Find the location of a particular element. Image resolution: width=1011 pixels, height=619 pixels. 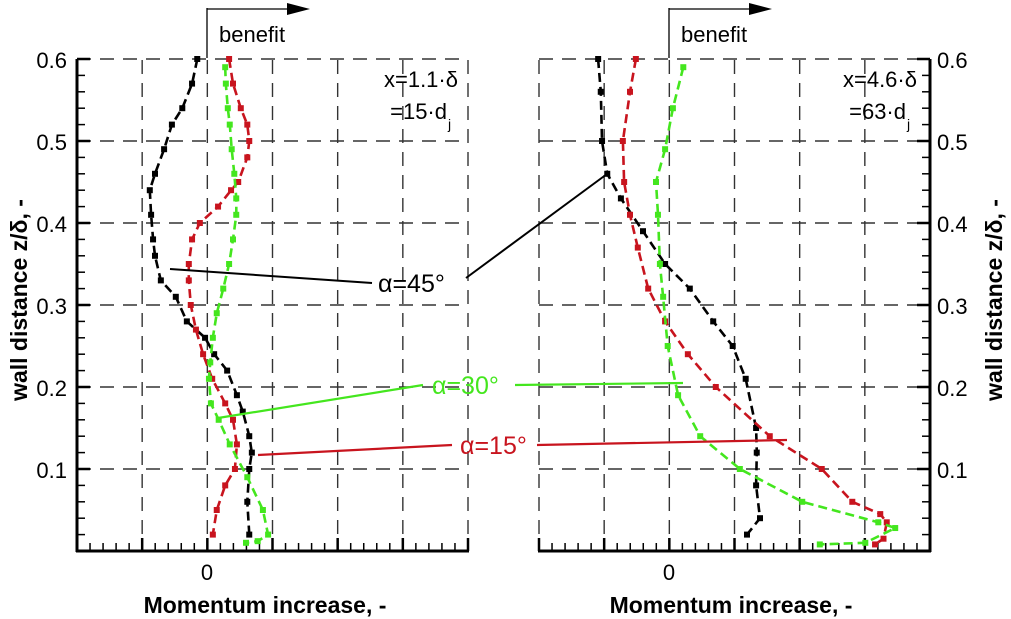

x-axis-title-right: Momentum increase, - is located at coordinates (731, 605).